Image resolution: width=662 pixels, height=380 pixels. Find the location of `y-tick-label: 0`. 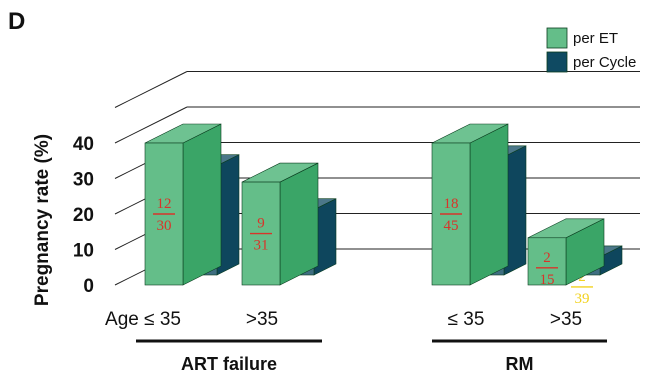

y-tick-label: 0 is located at coordinates (88, 286).